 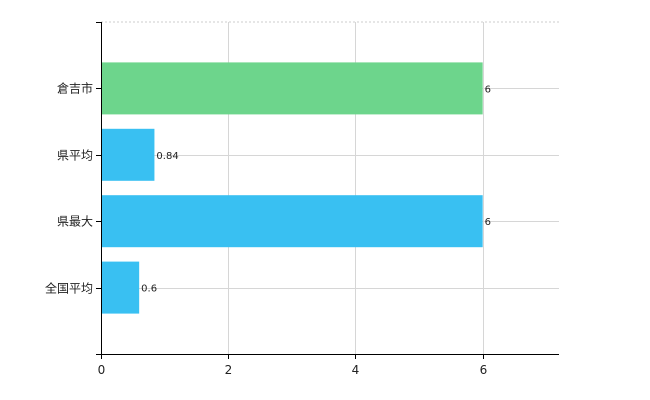 What do you see at coordinates (75, 88) in the screenshot?
I see `category-label: 倉吉市` at bounding box center [75, 88].